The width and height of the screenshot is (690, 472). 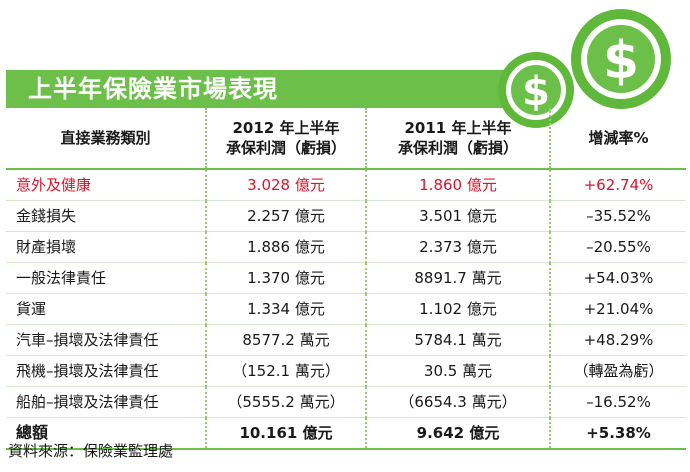 What do you see at coordinates (458, 433) in the screenshot?
I see `total-2011: 9.642 億元` at bounding box center [458, 433].